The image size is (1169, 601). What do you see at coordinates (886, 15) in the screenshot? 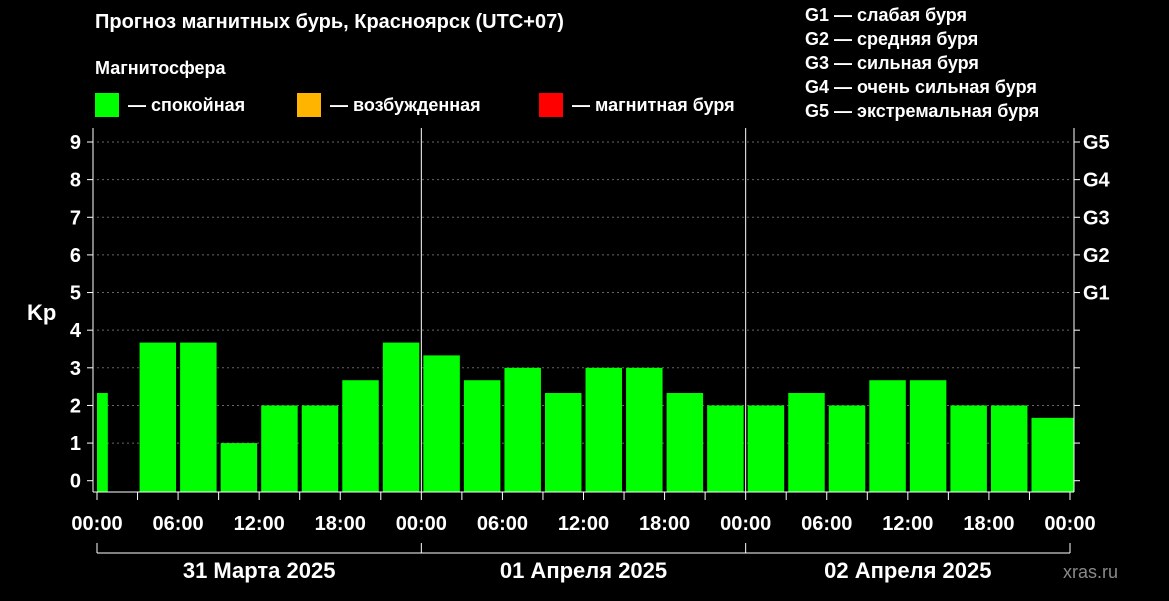
I see `g-scale-item: G1 — слабая буря` at bounding box center [886, 15].